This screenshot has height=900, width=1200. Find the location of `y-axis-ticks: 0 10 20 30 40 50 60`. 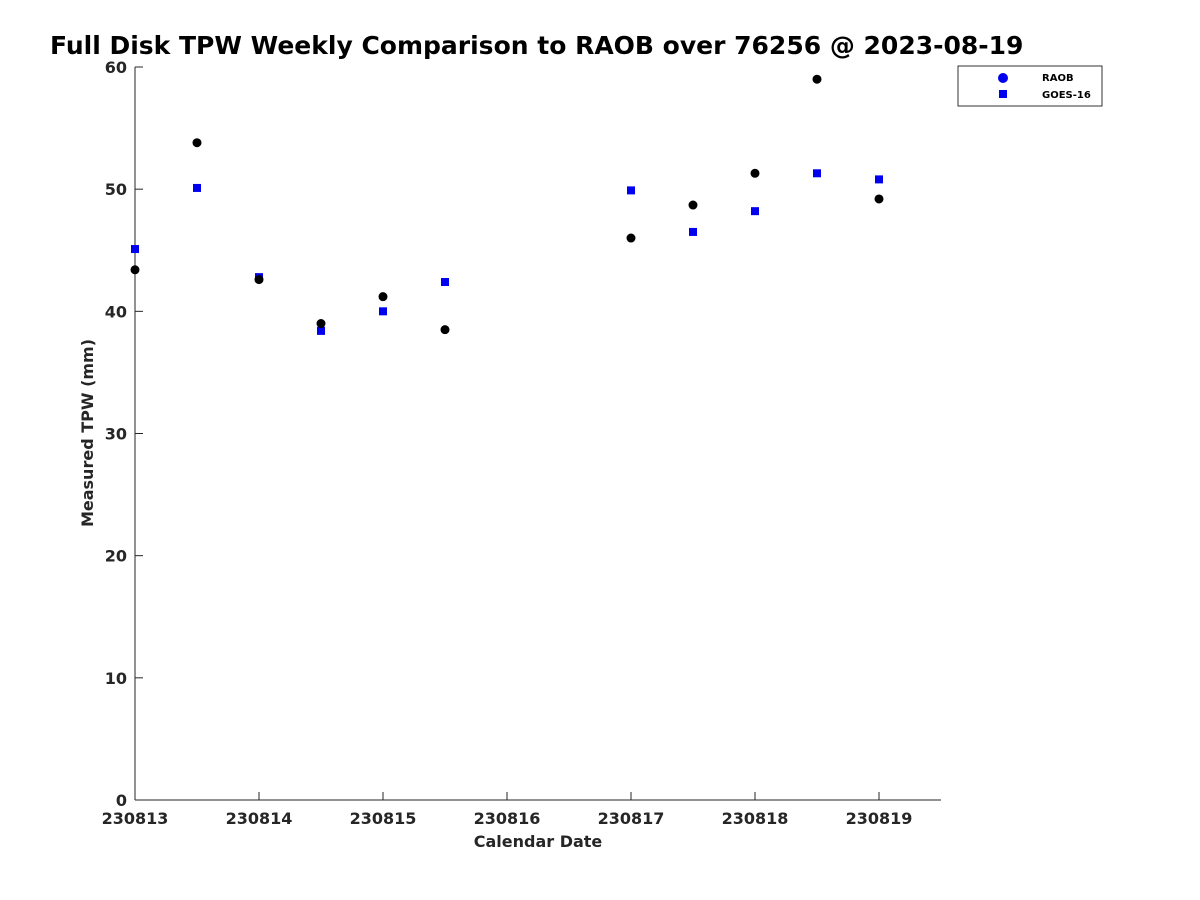

y-axis-ticks: 0 10 20 30 40 50 60 is located at coordinates (124, 434).